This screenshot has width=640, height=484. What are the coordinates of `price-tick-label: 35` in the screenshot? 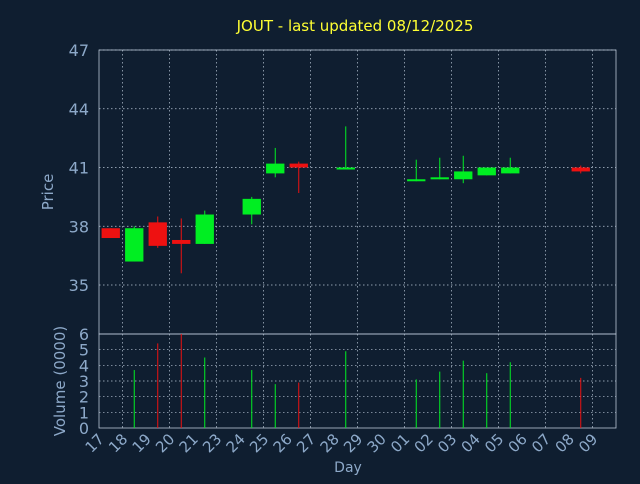 It's located at (79, 285).